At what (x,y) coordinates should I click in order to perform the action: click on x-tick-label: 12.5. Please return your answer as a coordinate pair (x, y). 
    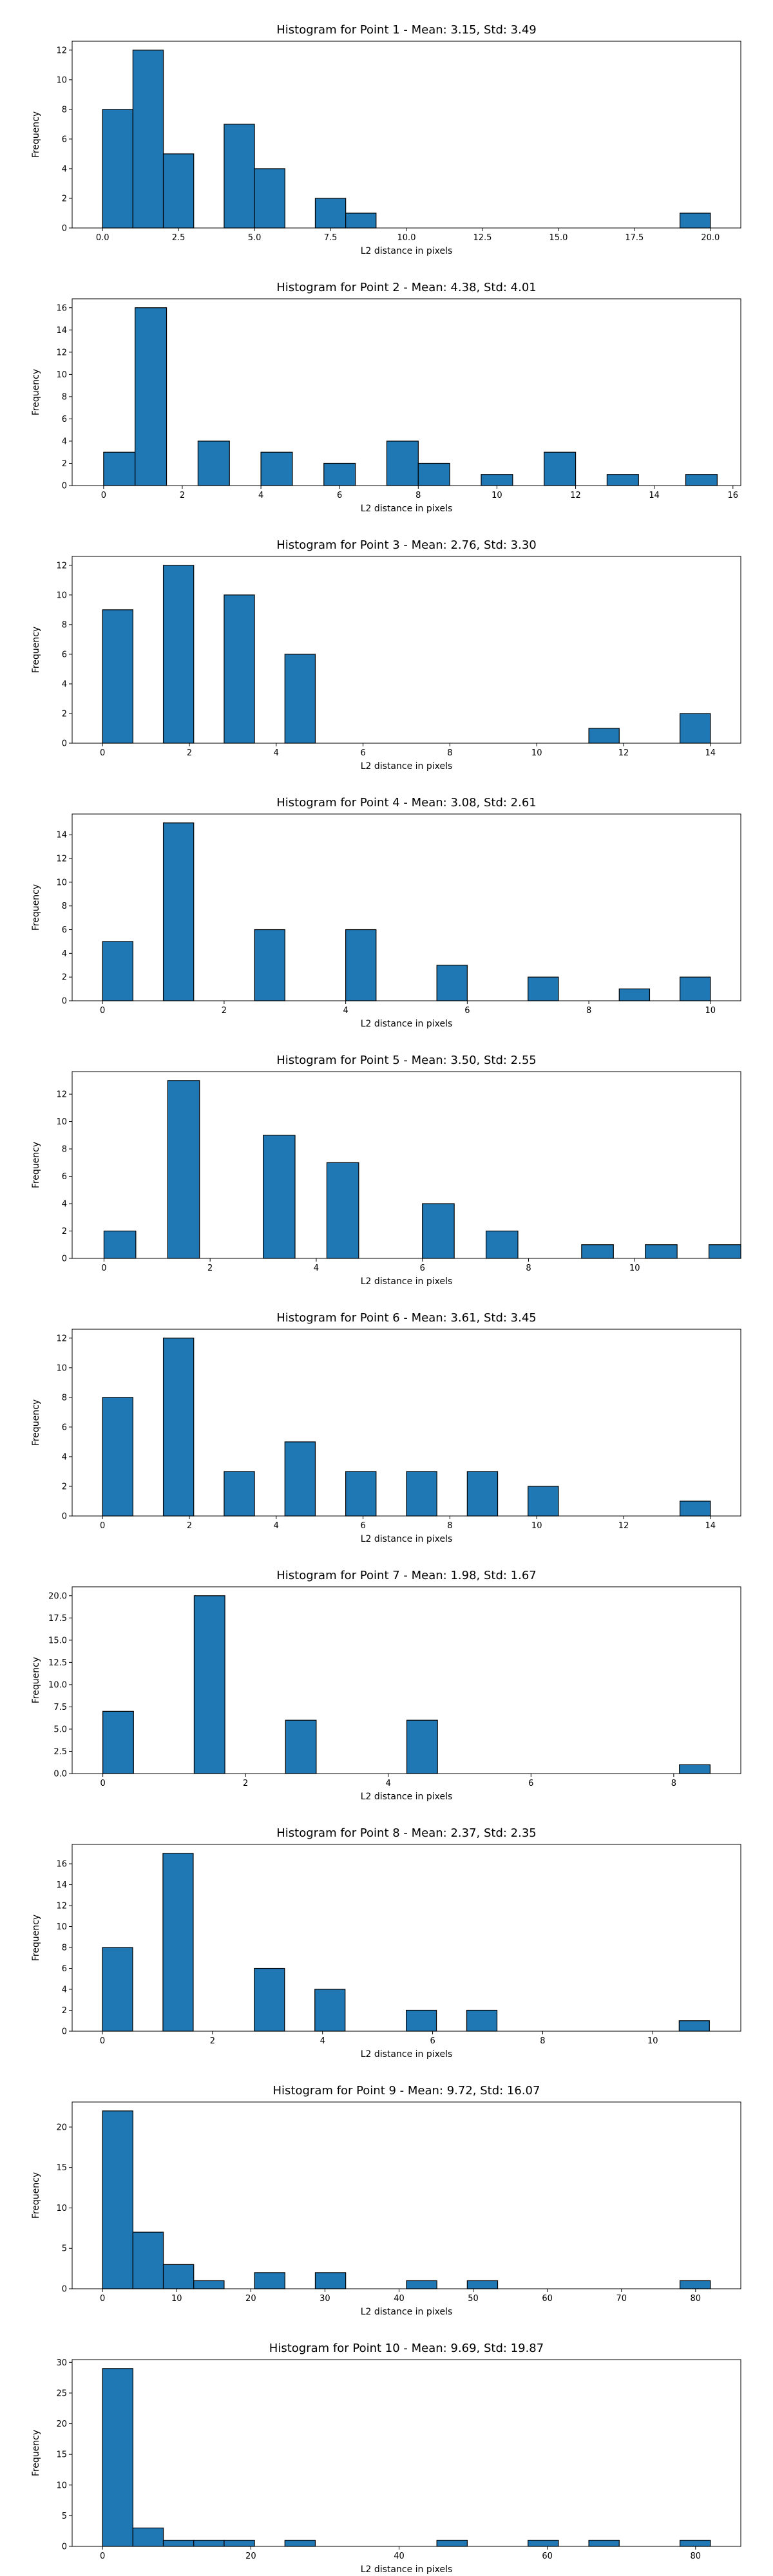
    Looking at the image, I should click on (482, 238).